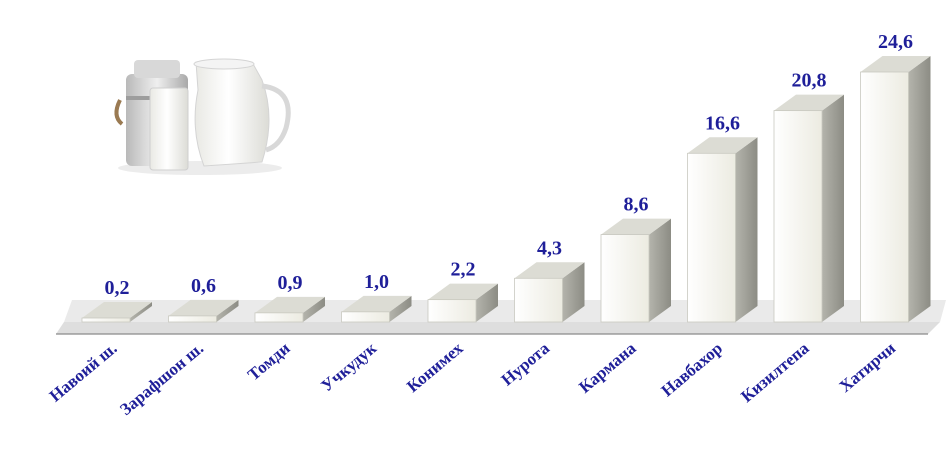 The height and width of the screenshot is (476, 947). What do you see at coordinates (607, 367) in the screenshot?
I see `category-label: Кармана` at bounding box center [607, 367].